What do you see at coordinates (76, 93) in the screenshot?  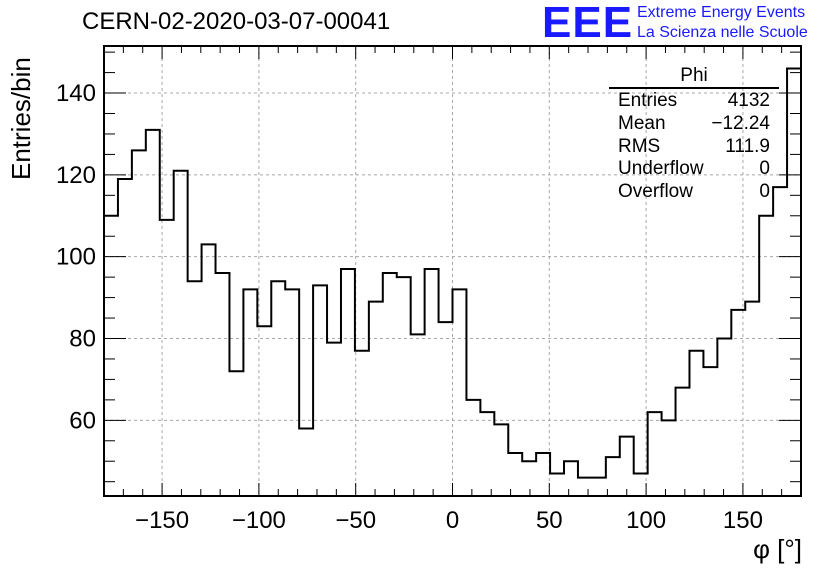 I see `y-tick-label: 140` at bounding box center [76, 93].